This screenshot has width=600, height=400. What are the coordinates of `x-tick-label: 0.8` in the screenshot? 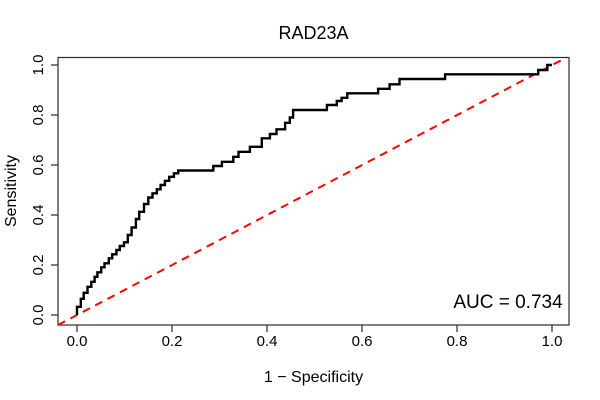 It's located at (457, 341).